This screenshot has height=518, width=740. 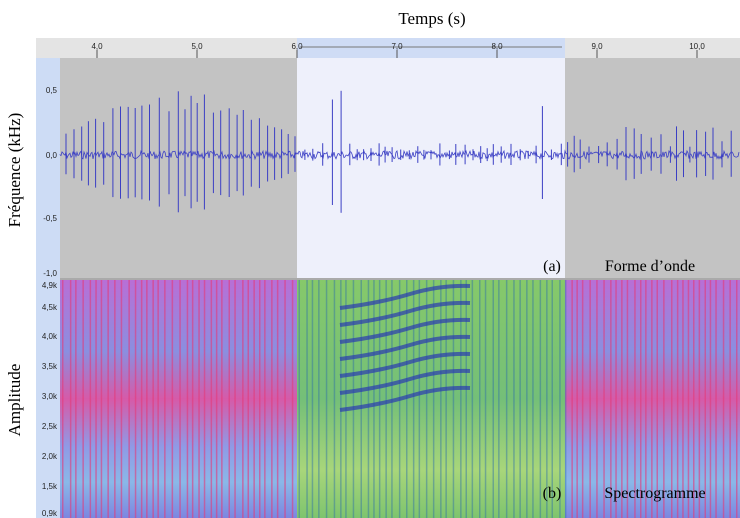 I want to click on panel-label: (b), so click(x=552, y=493).